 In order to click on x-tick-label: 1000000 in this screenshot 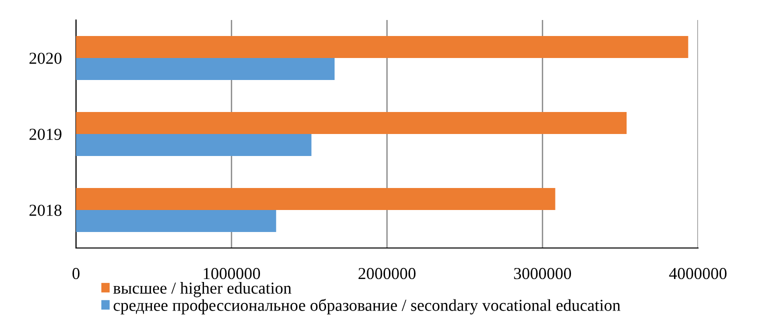, I will do `click(232, 274)`.